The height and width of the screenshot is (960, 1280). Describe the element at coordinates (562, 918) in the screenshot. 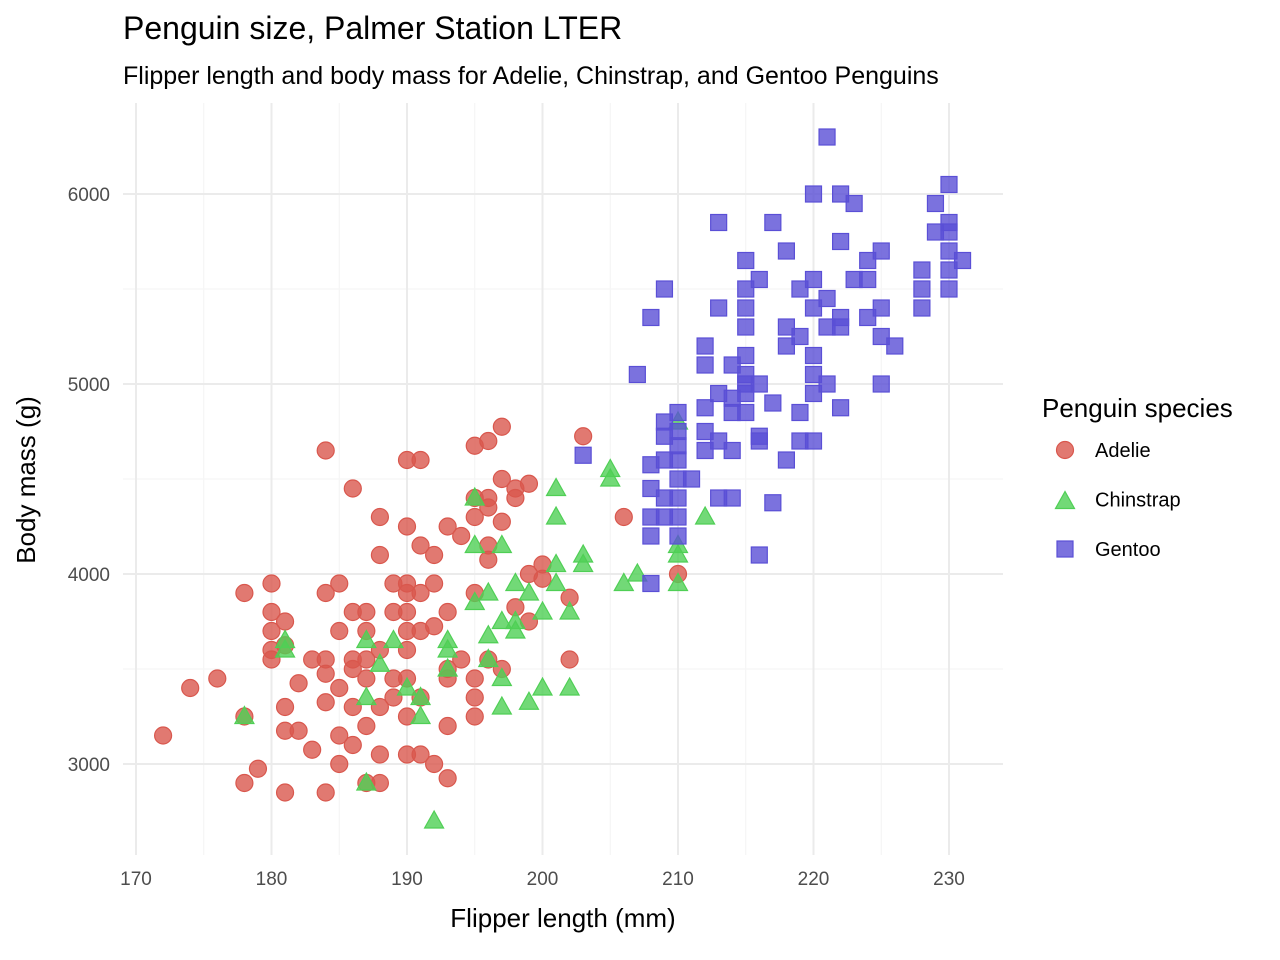

I see `x-axis-title: Flipper length (mm)` at that location.